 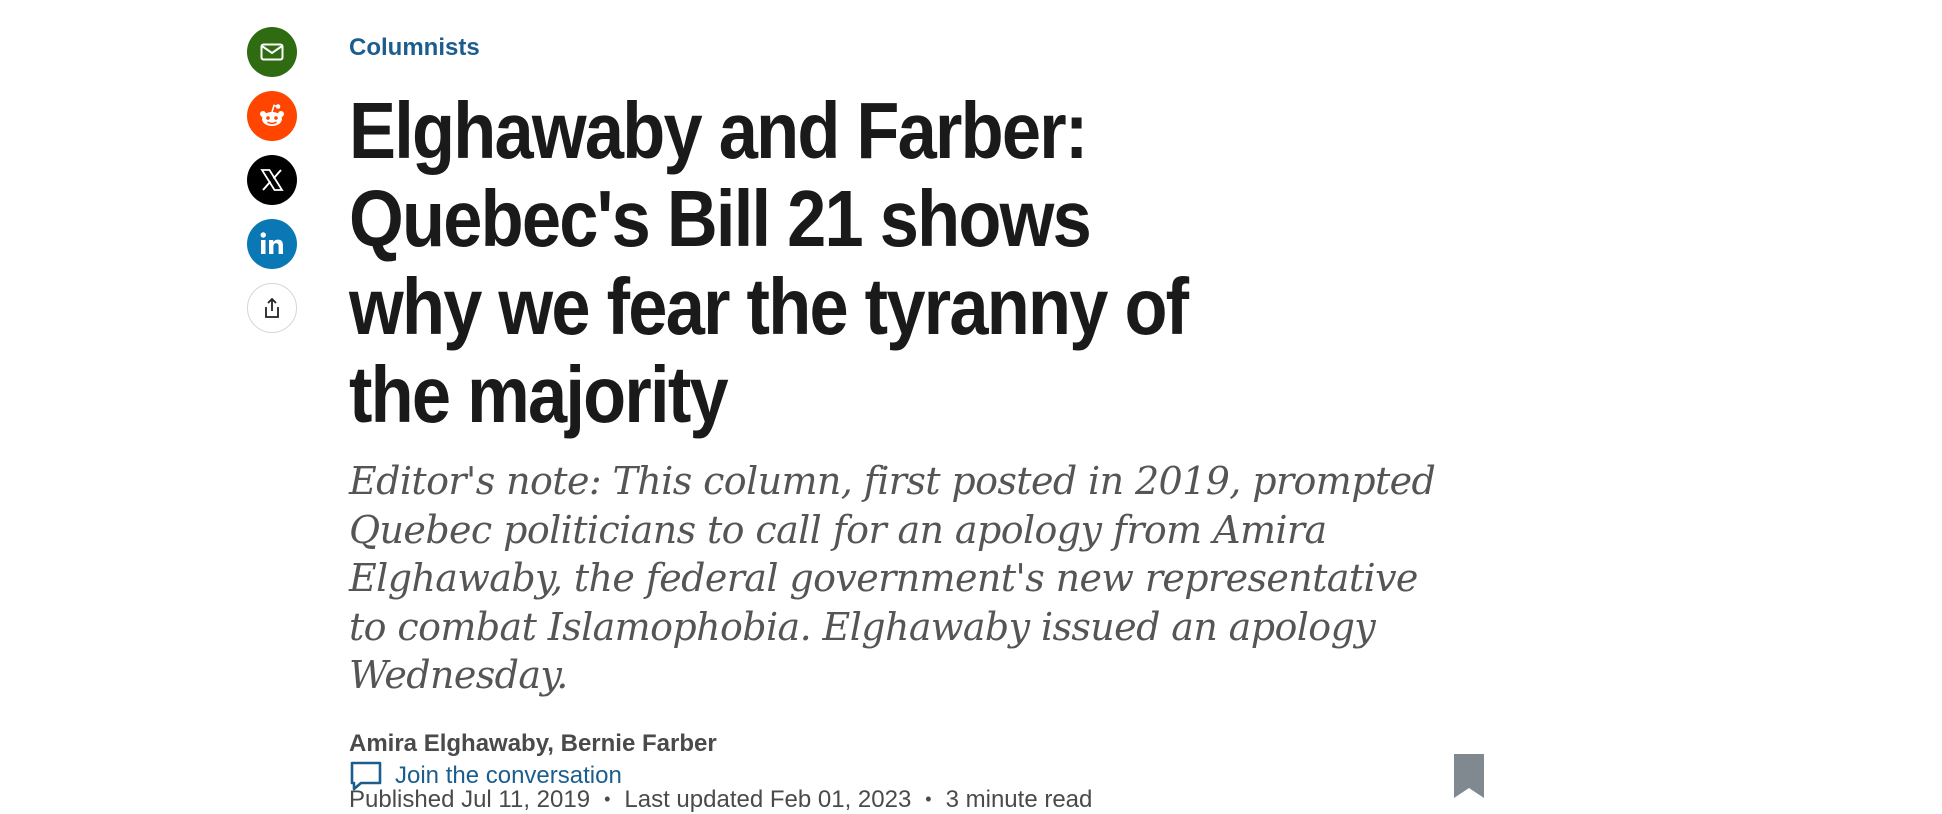 What do you see at coordinates (638, 743) in the screenshot?
I see `author-link-bernie-farber: Bernie Farber` at bounding box center [638, 743].